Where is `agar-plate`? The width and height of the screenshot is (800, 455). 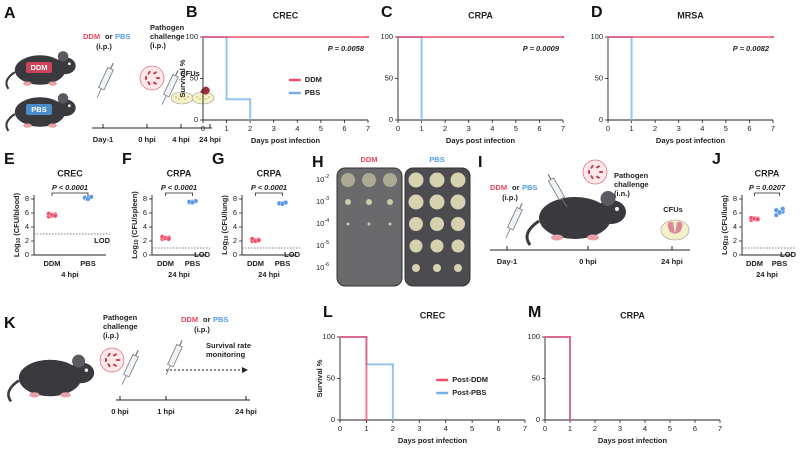
agar-plate is located at coordinates (675, 230).